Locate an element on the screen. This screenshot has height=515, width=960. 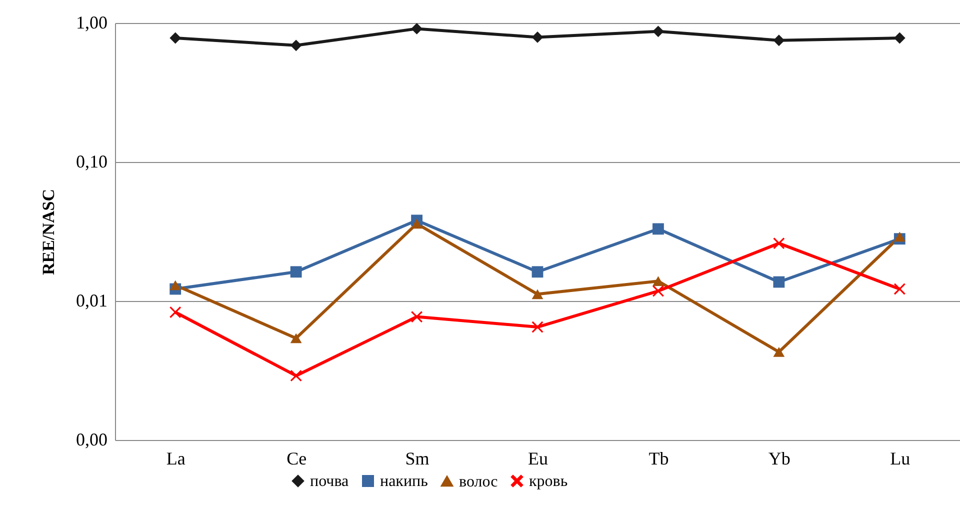
y-tick-label: 0,10 is located at coordinates (92, 162).